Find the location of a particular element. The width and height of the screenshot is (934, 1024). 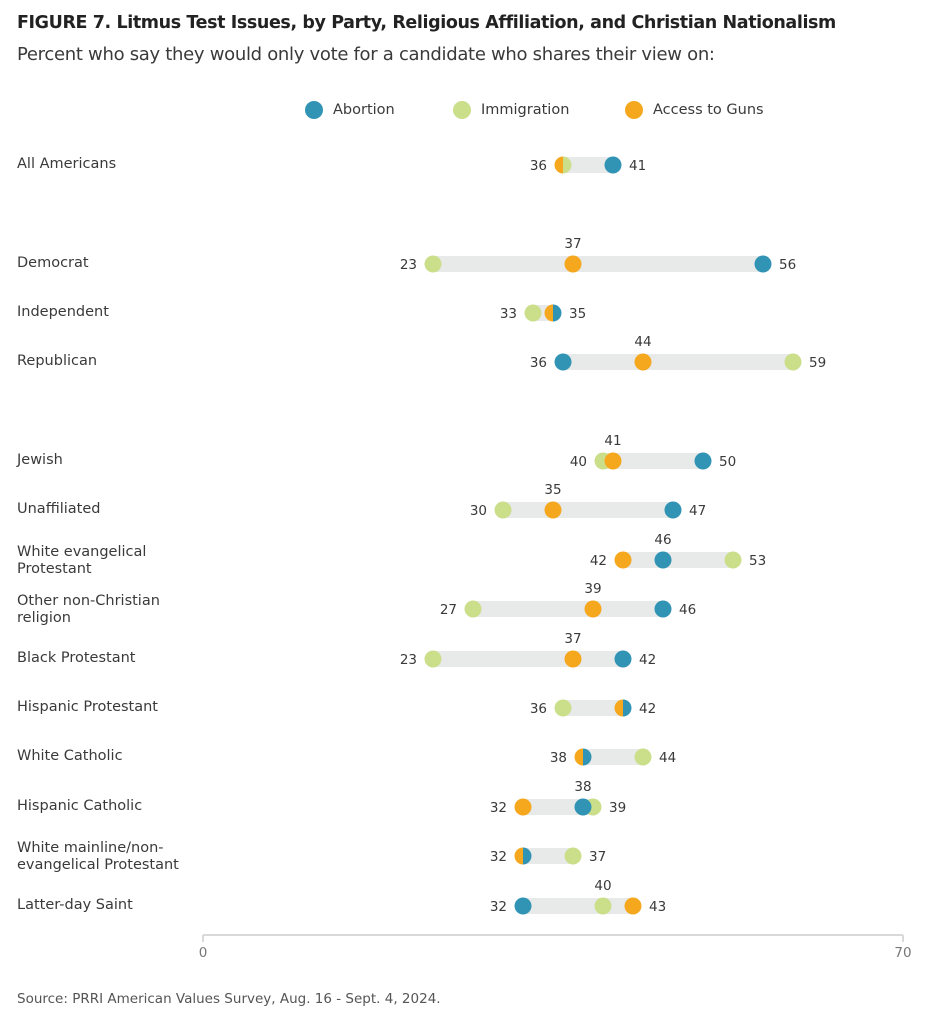

value-label-max: 47 is located at coordinates (697, 511).